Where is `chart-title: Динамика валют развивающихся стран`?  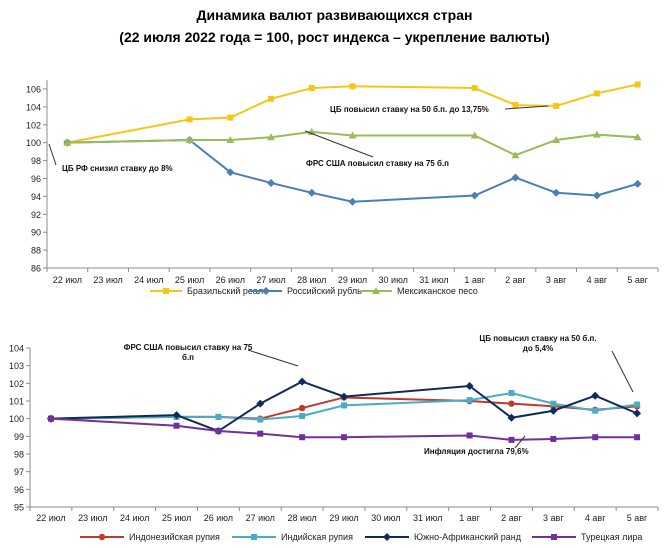 chart-title: Динамика валют развивающихся стран is located at coordinates (334, 15).